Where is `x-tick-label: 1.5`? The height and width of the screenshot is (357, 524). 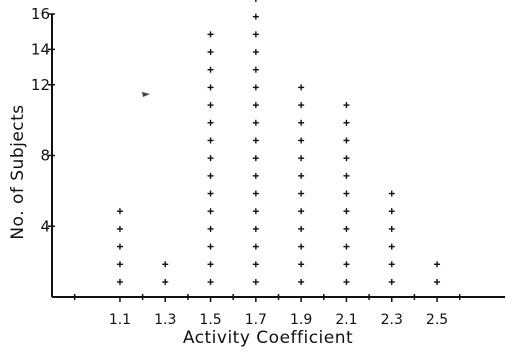
x-tick-label: 1.5 is located at coordinates (210, 320).